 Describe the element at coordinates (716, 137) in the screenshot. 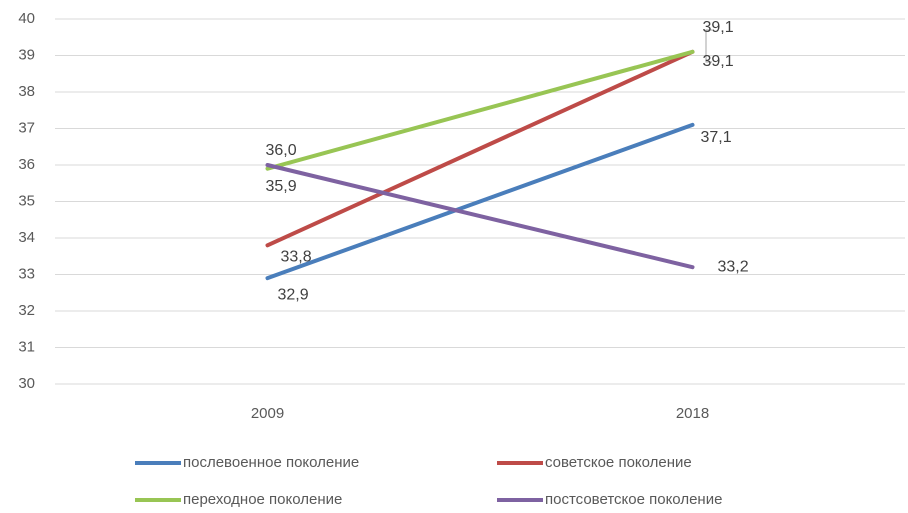

I see `data-label: 37,1` at that location.